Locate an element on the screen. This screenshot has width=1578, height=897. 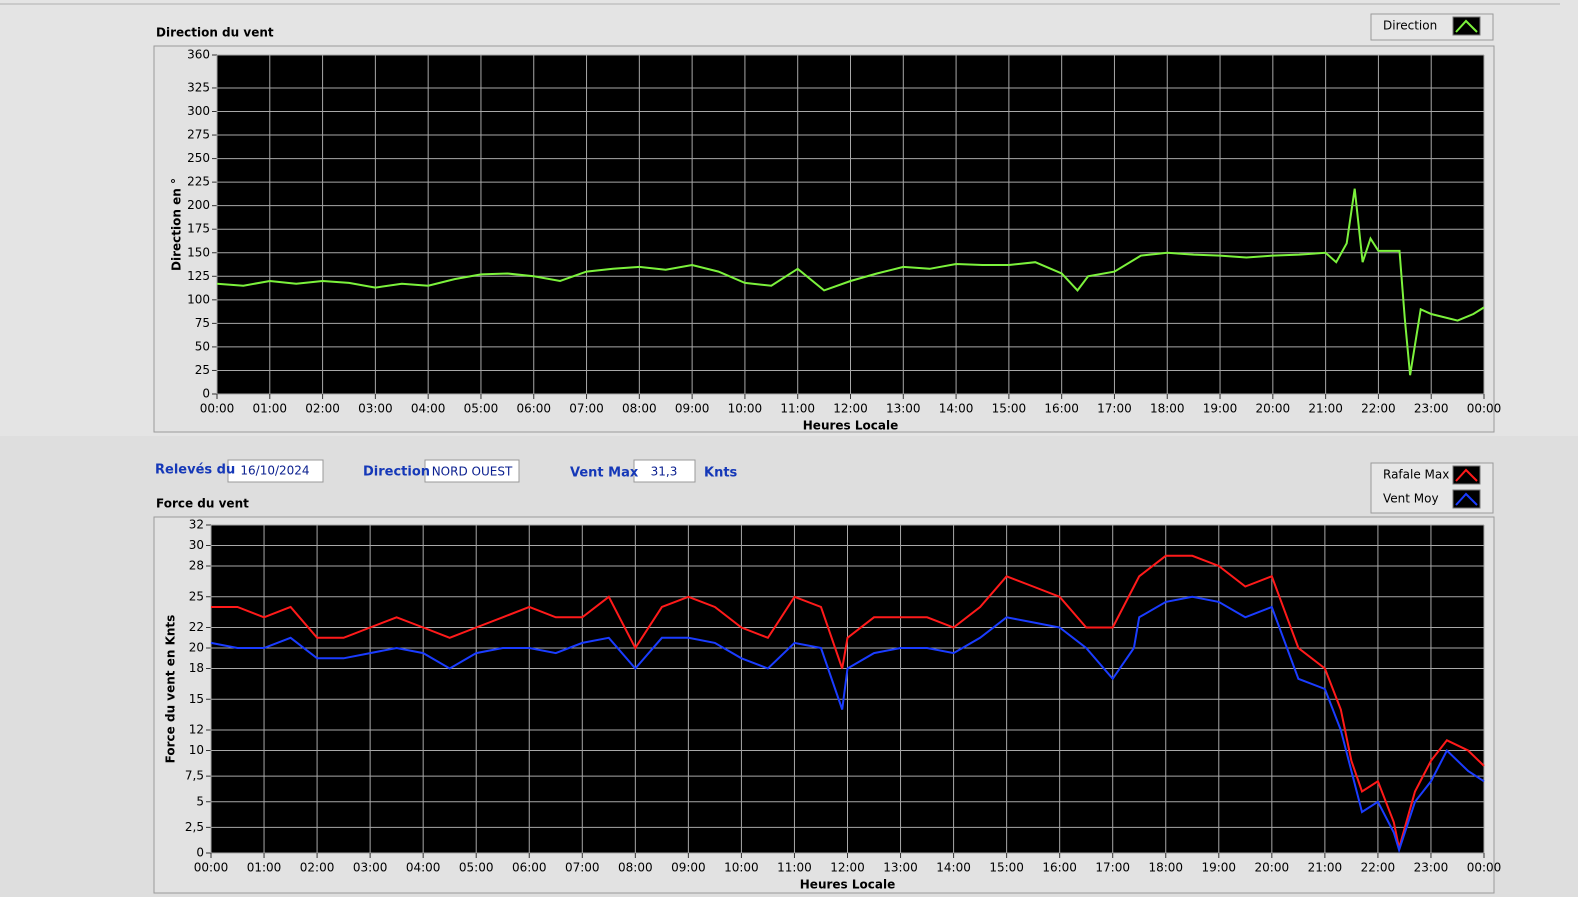
y-tick-label: 325 is located at coordinates (198, 87).